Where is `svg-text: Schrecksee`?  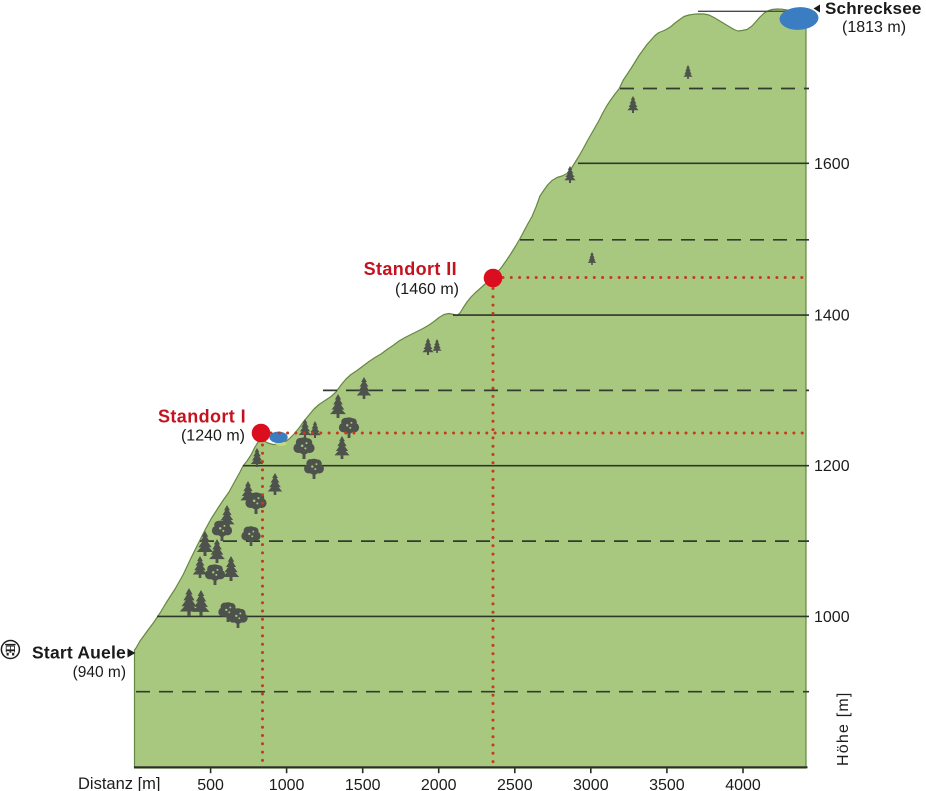 svg-text: Schrecksee is located at coordinates (873, 9).